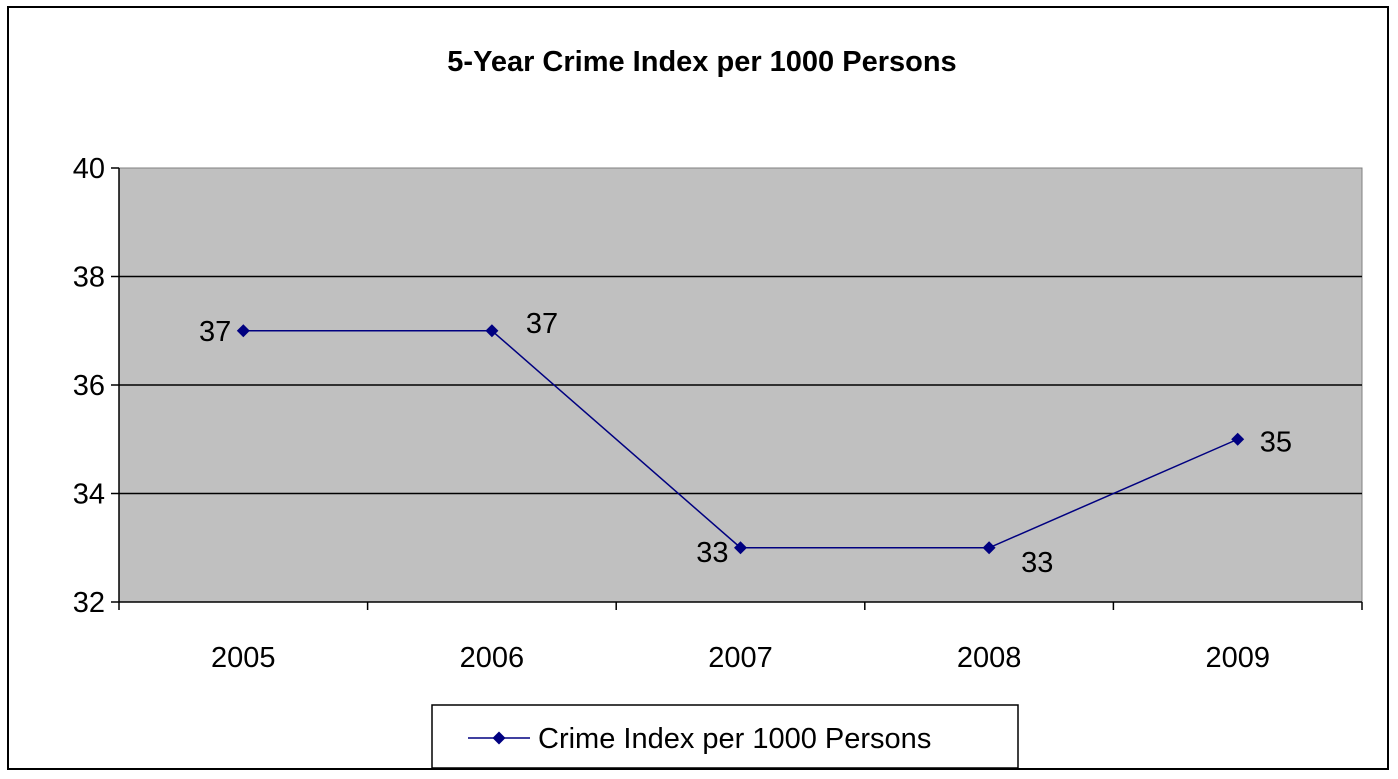 The height and width of the screenshot is (779, 1398). What do you see at coordinates (1237, 658) in the screenshot?
I see `x-tick-label: 2009` at bounding box center [1237, 658].